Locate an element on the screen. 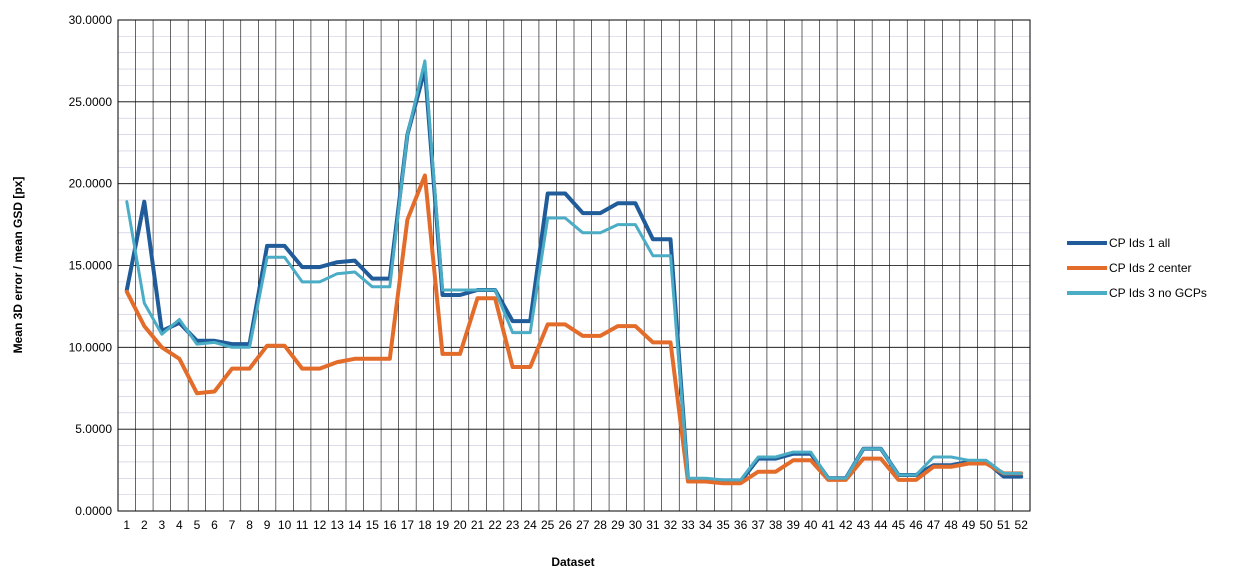 Image resolution: width=1236 pixels, height=570 pixels. x-tick-label: 26 is located at coordinates (566, 525).